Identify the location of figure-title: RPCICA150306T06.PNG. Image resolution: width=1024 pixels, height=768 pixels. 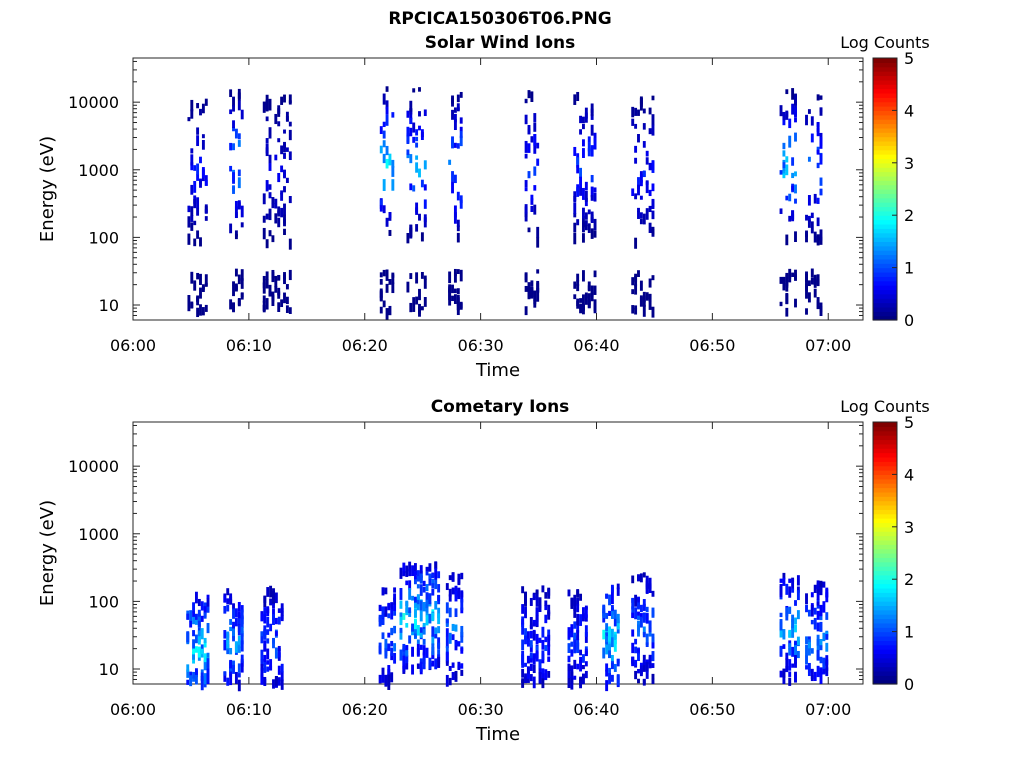
(499, 19).